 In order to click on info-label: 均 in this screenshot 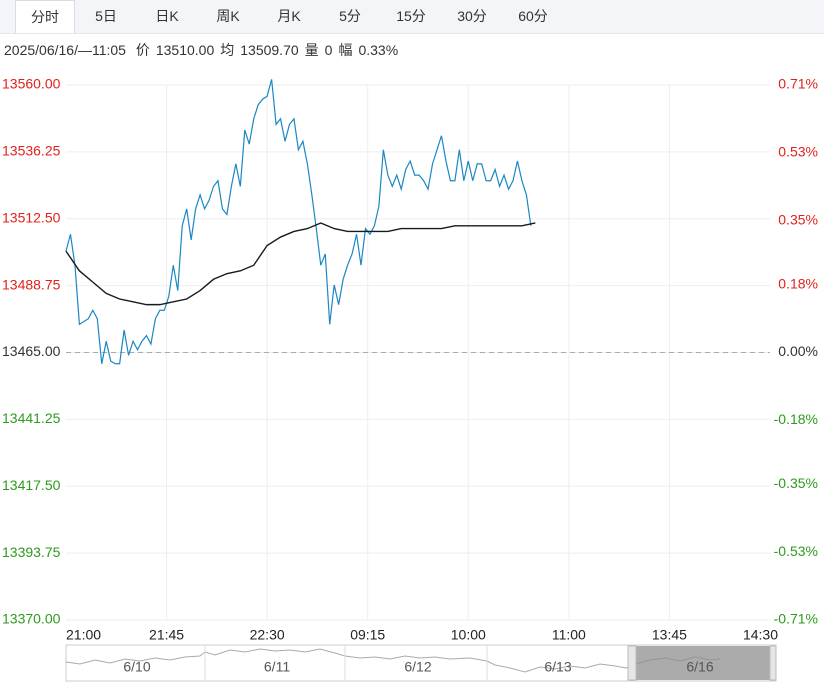, I will do `click(227, 50)`.